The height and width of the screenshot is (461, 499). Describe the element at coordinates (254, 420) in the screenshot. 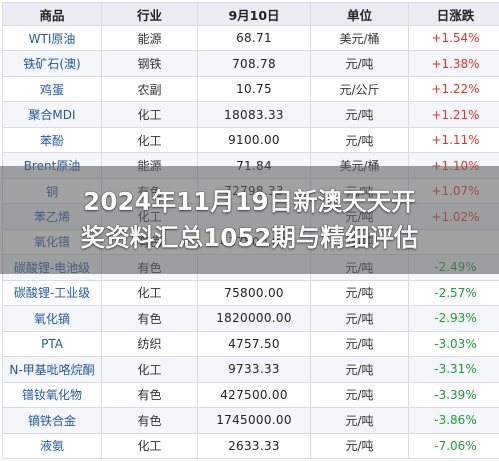

I see `cell-price: 1745000.00` at that location.